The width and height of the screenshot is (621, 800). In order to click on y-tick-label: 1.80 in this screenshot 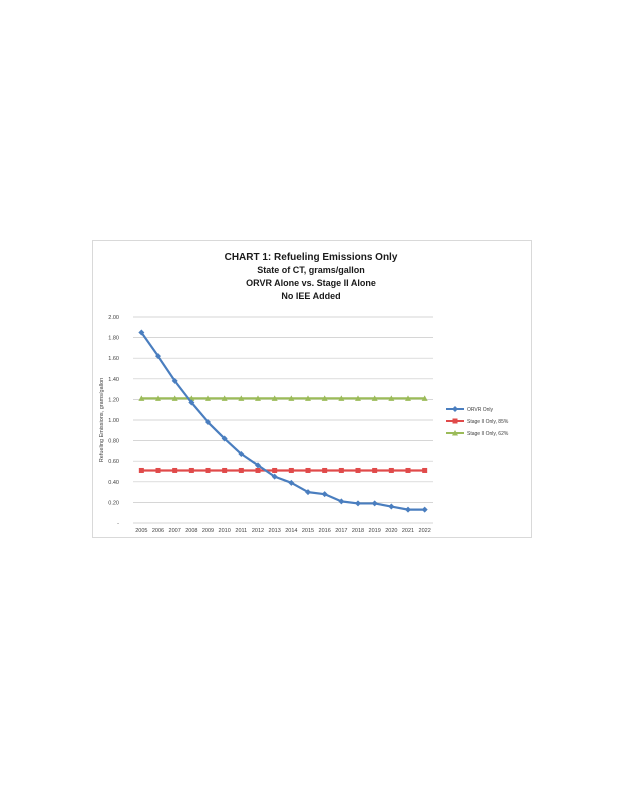, I will do `click(113, 339)`.